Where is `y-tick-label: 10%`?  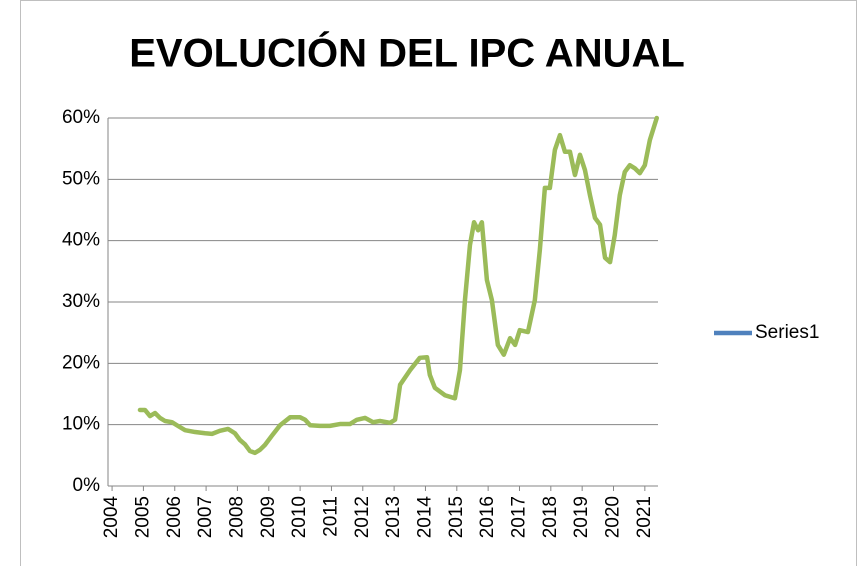 y-tick-label: 10% is located at coordinates (81, 424).